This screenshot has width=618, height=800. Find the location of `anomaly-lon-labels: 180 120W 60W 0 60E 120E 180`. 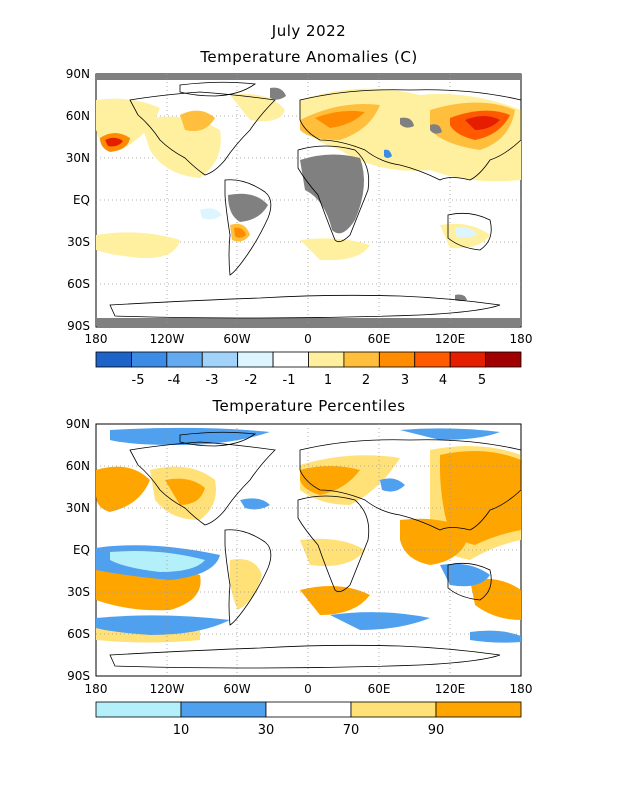

anomaly-lon-labels: 180 120W 60W 0 60E 120E 180 is located at coordinates (309, 339).